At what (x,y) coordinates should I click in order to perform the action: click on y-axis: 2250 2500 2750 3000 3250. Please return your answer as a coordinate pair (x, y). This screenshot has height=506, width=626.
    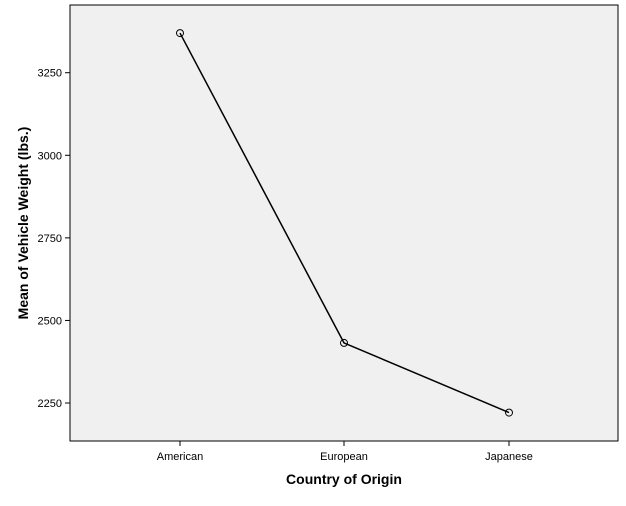
    Looking at the image, I should click on (54, 239).